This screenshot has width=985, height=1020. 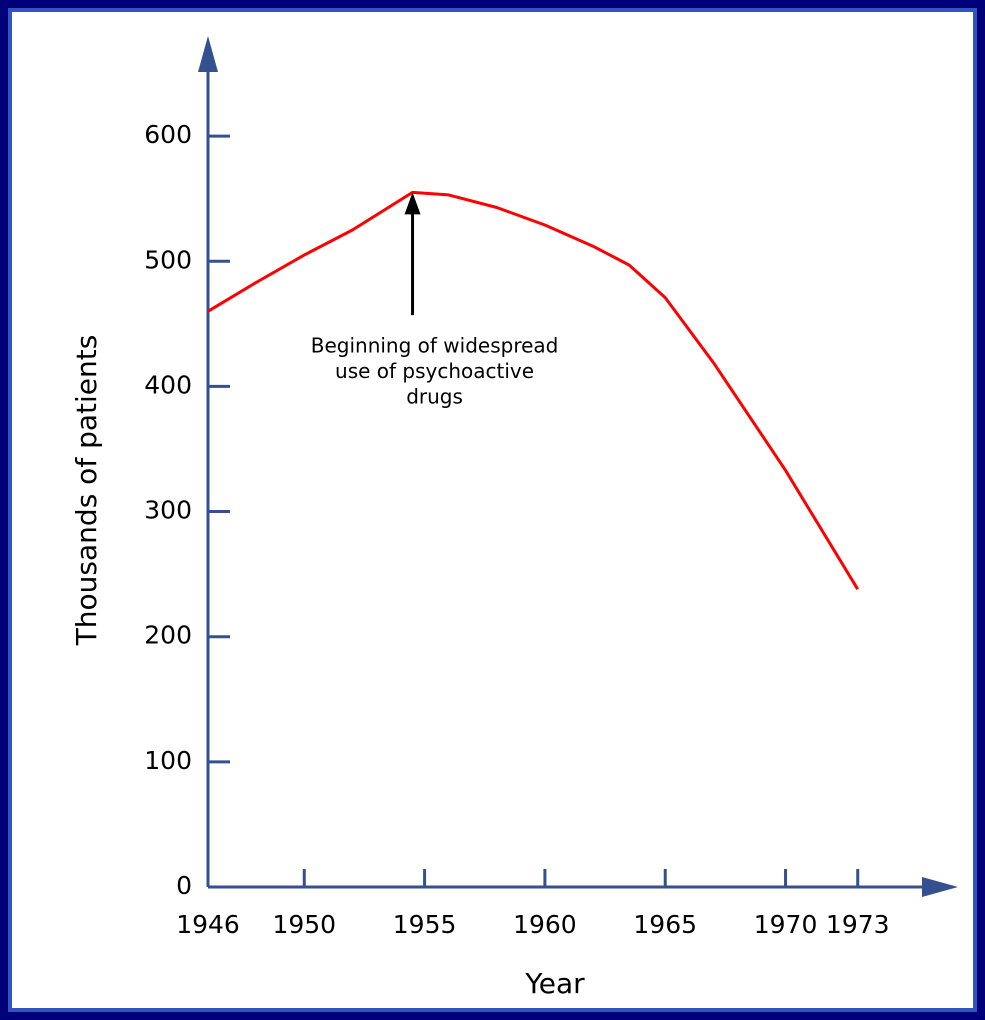 What do you see at coordinates (184, 885) in the screenshot?
I see `y-tick-label: 0` at bounding box center [184, 885].